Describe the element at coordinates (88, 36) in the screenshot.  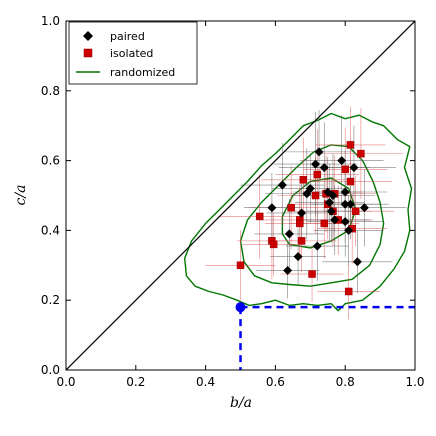
I see `legend-marker-paired` at that location.